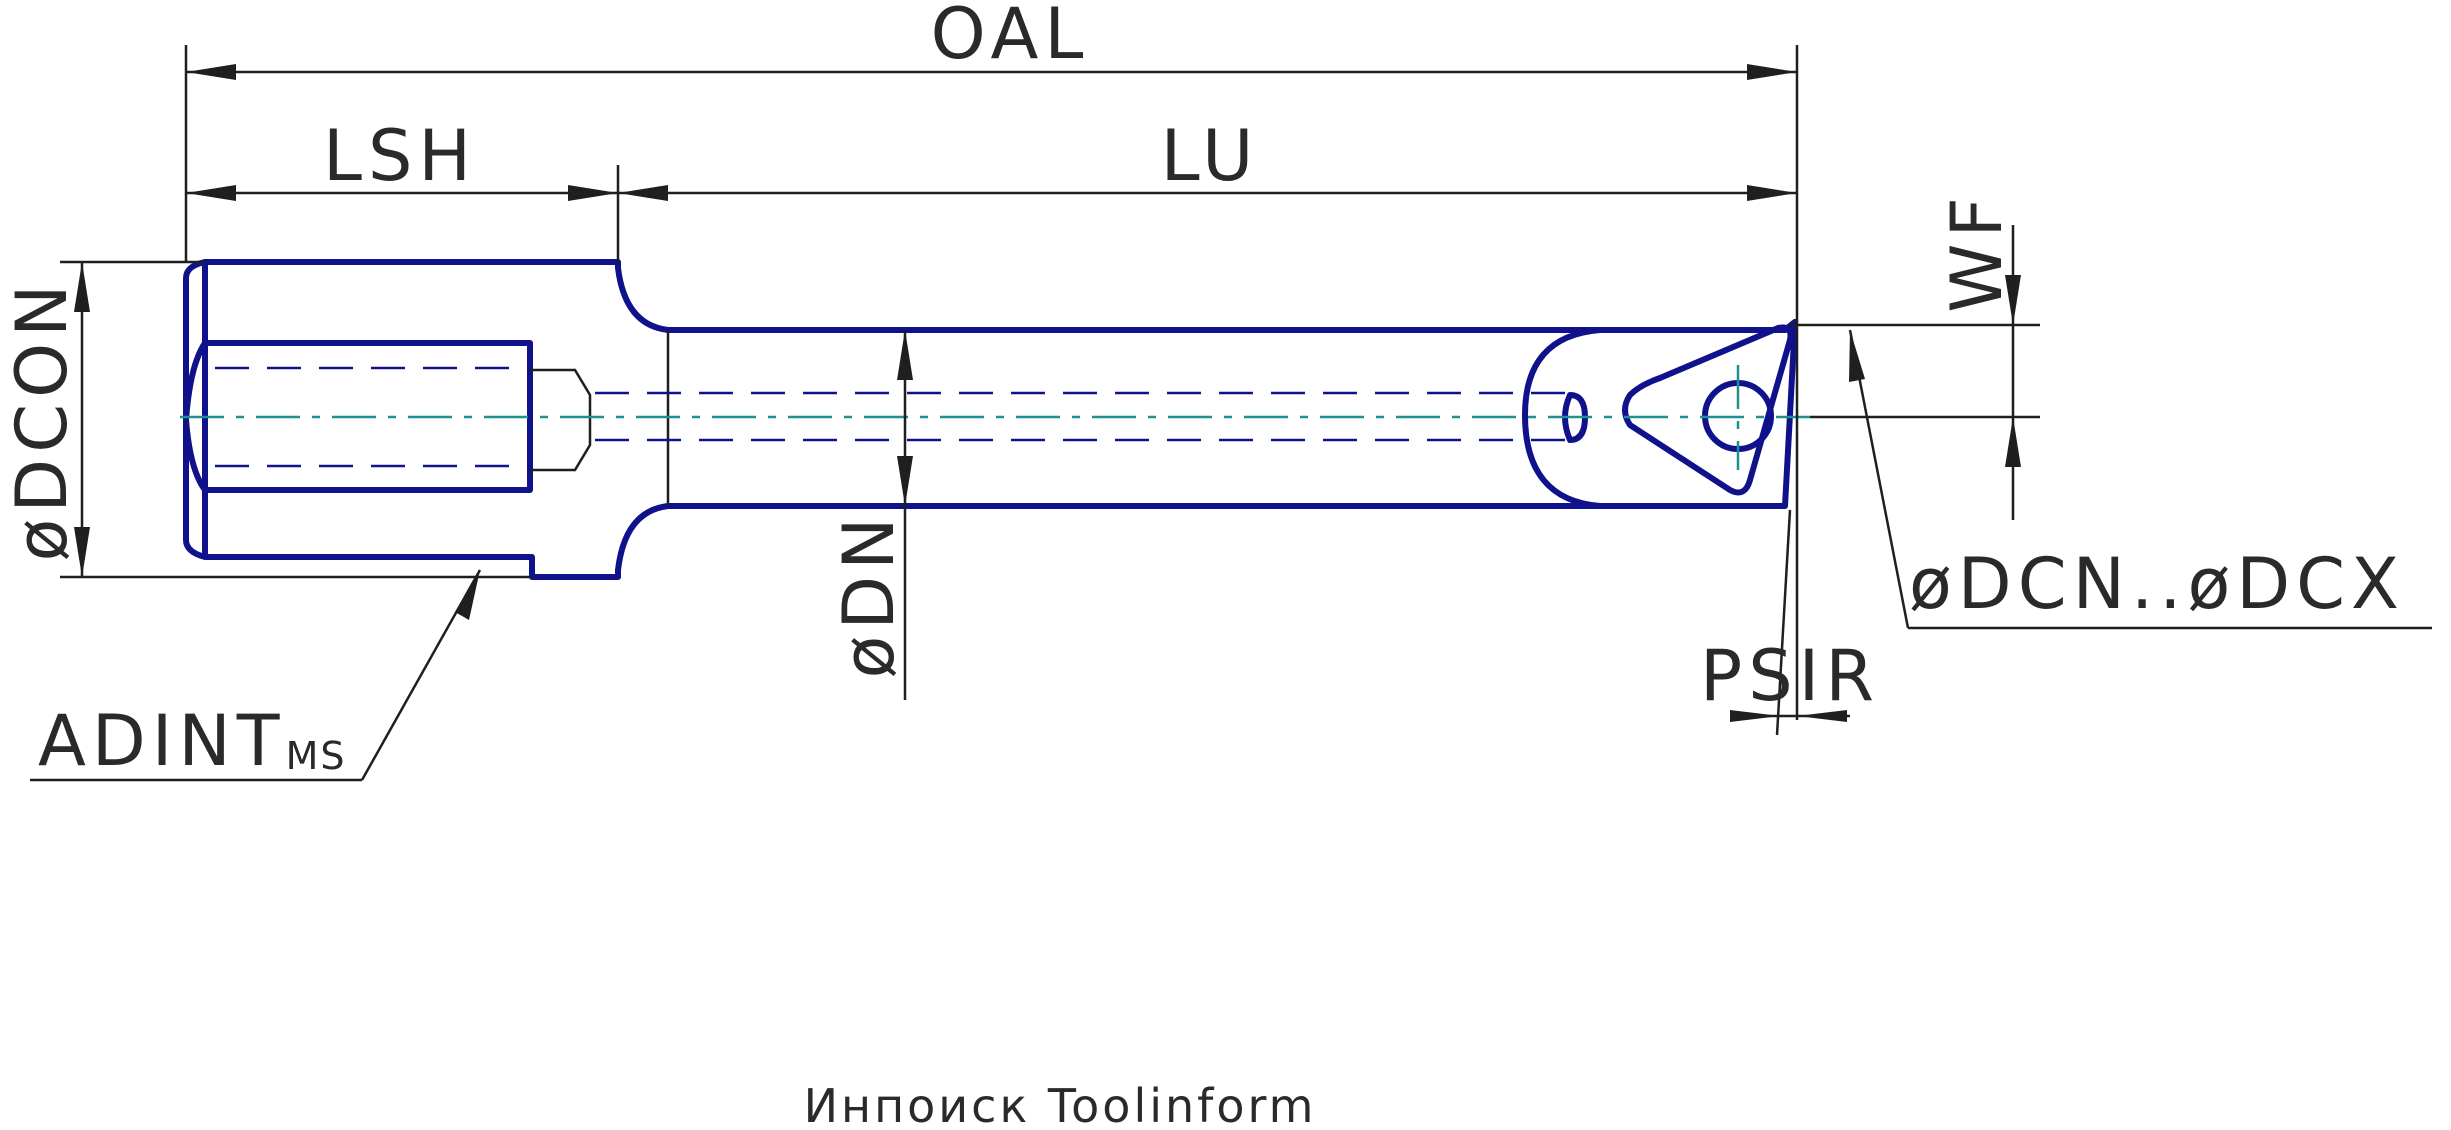 The image size is (2451, 1130). What do you see at coordinates (2140, 479) in the screenshot?
I see `leader-dcn-dcx` at bounding box center [2140, 479].